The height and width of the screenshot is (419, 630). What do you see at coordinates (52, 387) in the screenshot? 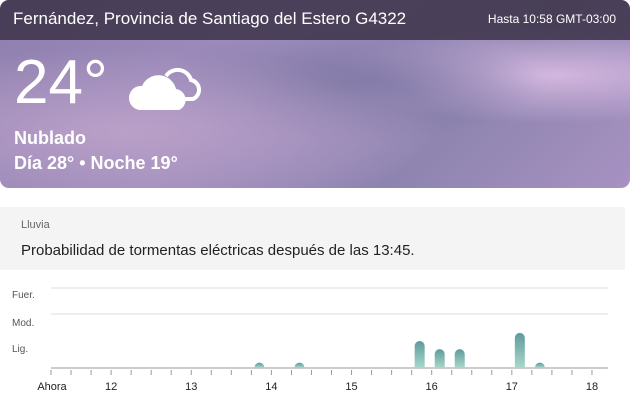
I see `x-tick-label: Ahora` at bounding box center [52, 387].